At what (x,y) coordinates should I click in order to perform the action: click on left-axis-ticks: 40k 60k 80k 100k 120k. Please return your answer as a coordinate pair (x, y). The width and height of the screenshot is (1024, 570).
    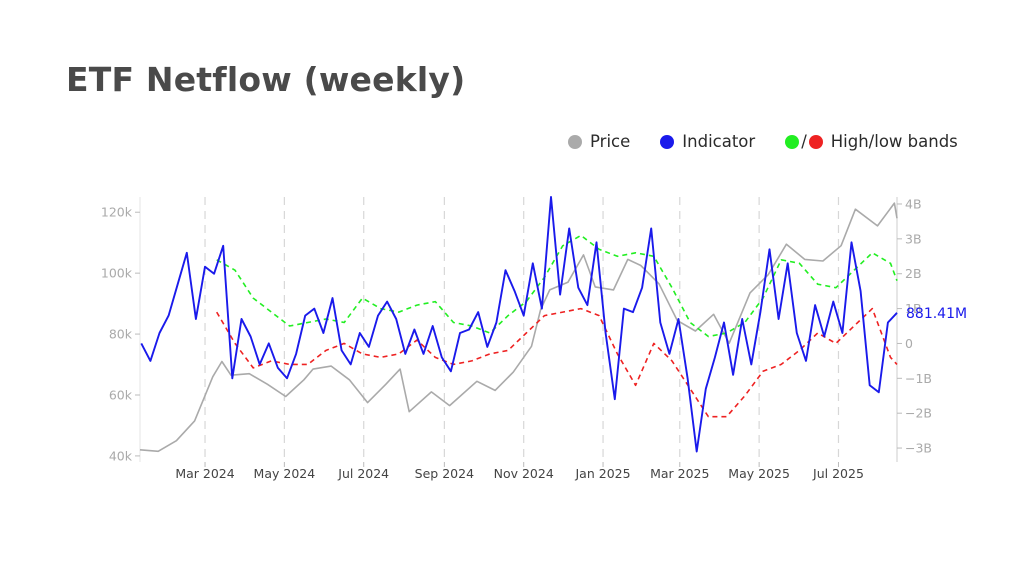
    Looking at the image, I should click on (120, 334).